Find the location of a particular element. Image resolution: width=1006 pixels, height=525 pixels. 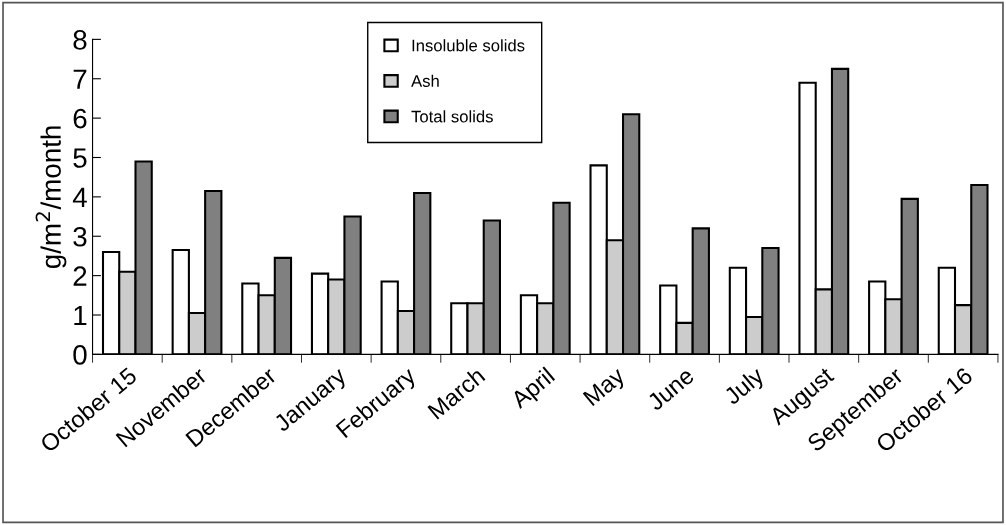

legend-label: Total solids is located at coordinates (452, 116).